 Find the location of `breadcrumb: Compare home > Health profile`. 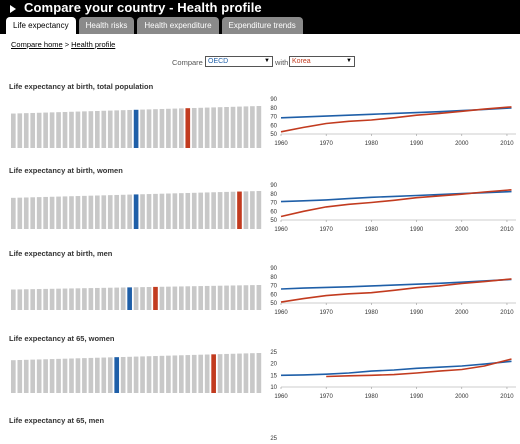

breadcrumb: Compare home > Health profile is located at coordinates (63, 44).